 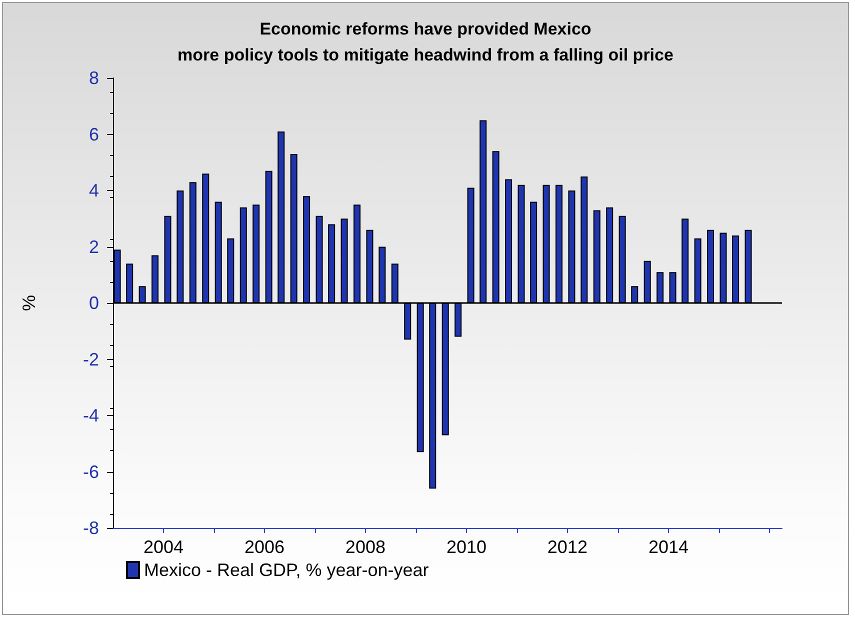 I want to click on legend-label: Mexico - Real GDP, % year-on-year, so click(x=286, y=570).